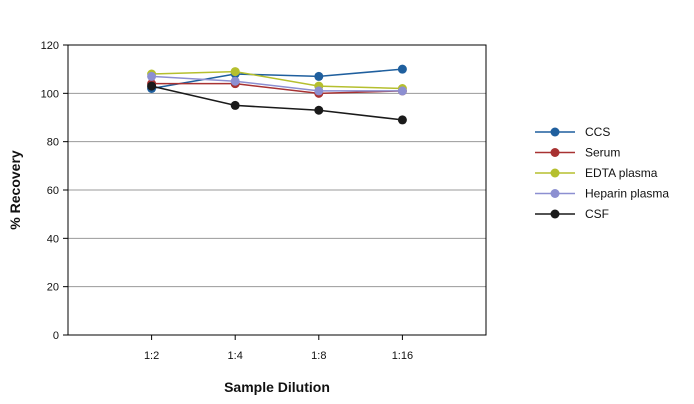 This screenshot has width=694, height=404. Describe the element at coordinates (572, 132) in the screenshot. I see `legend-item: CCS` at that location.